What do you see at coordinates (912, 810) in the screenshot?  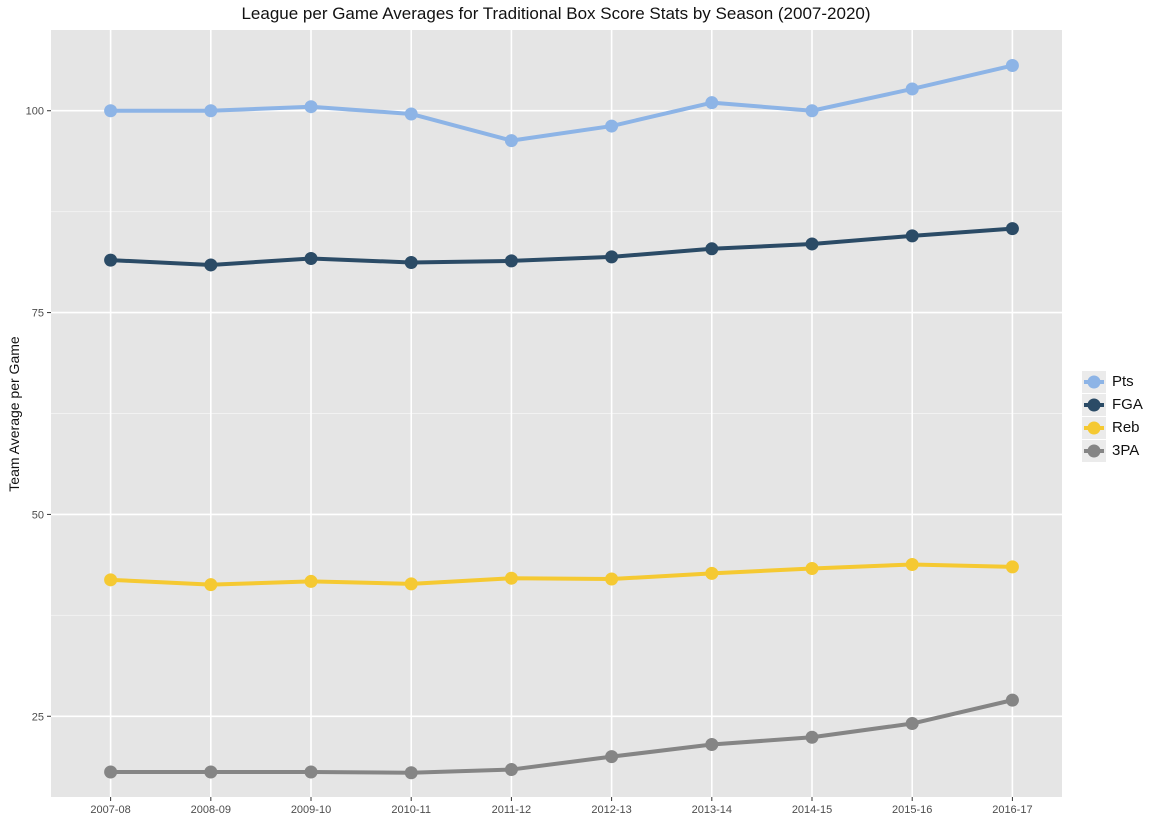 I see `x-tick-label: 2015-16` at bounding box center [912, 810].